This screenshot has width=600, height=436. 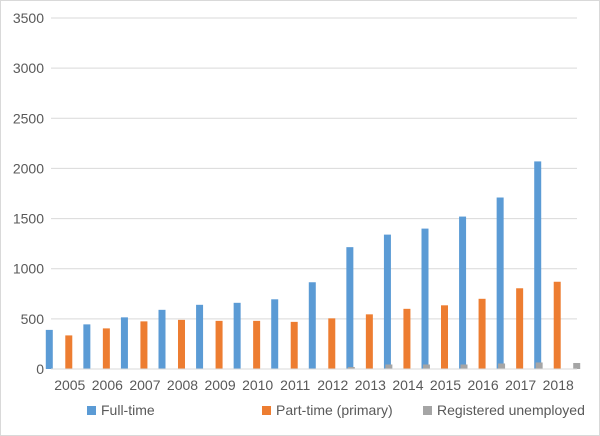 What do you see at coordinates (219, 385) in the screenshot?
I see `x-tick-label: 2009` at bounding box center [219, 385].